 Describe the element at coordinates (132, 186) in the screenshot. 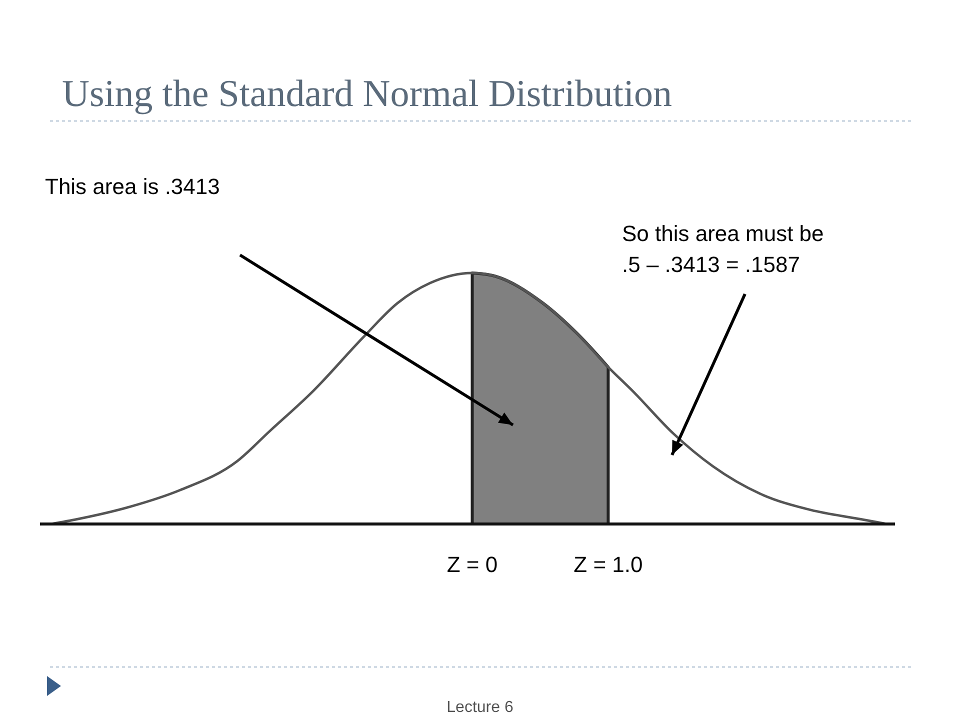

I see `text: This area is .3413` at that location.